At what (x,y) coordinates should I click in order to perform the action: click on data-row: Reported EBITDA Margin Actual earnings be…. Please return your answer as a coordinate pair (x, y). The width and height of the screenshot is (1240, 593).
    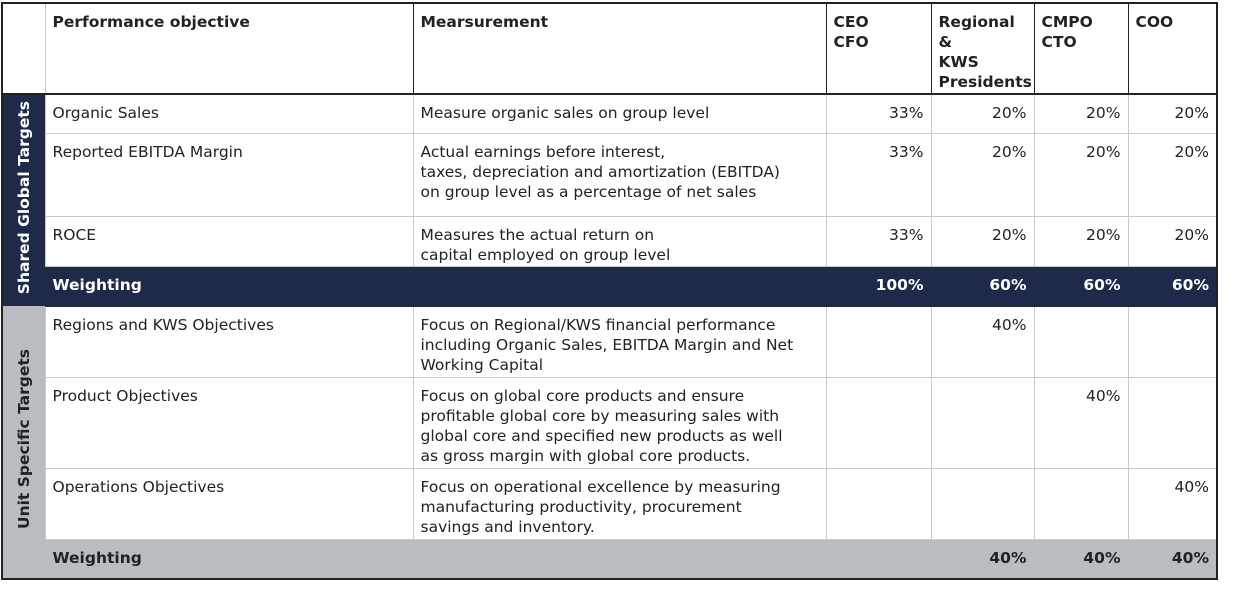
    Looking at the image, I should click on (610, 174).